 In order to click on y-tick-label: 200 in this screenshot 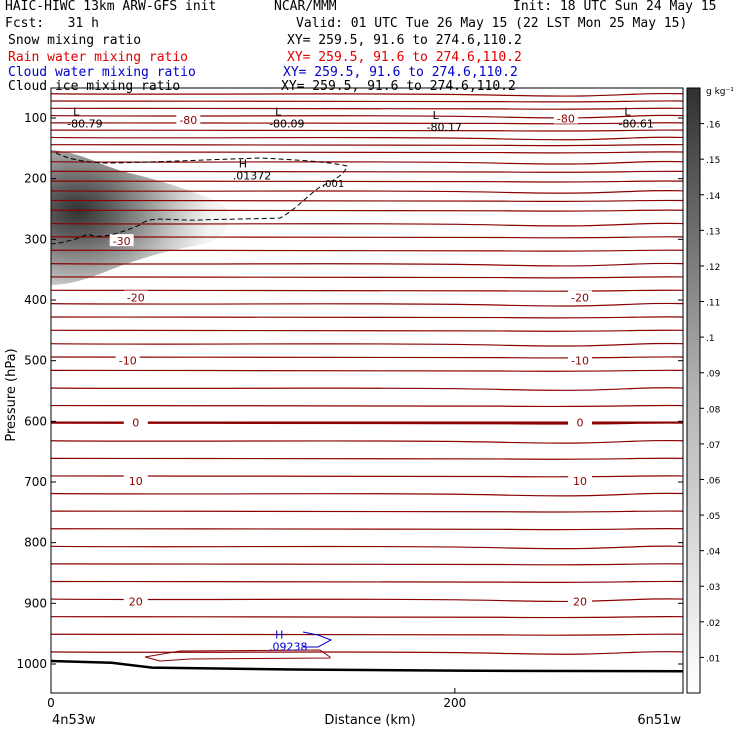, I will do `click(35, 179)`.